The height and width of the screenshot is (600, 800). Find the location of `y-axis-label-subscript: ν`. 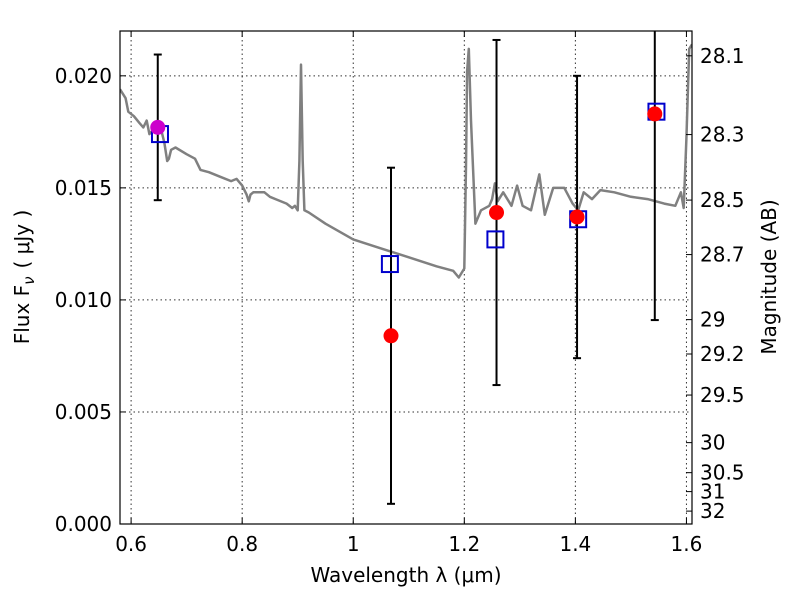

y-axis-label-subscript: ν is located at coordinates (29, 280).